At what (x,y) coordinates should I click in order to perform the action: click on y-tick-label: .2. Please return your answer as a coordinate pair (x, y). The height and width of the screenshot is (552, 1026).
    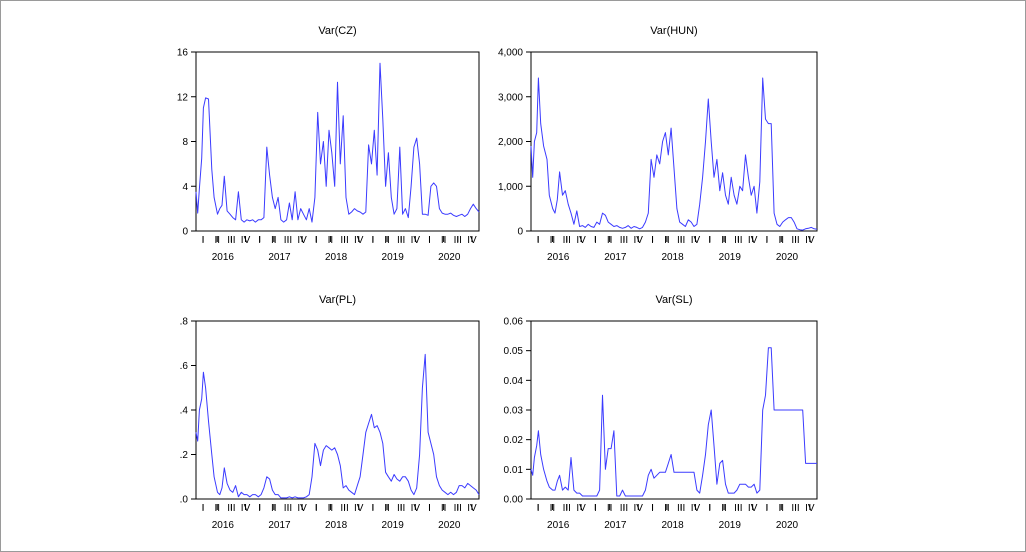
    Looking at the image, I should click on (184, 455).